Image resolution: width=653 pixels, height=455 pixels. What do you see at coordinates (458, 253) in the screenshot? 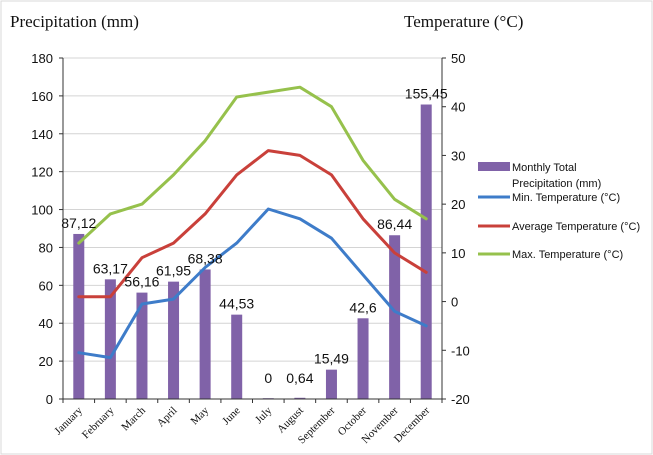
I see `right-tick-label: 10` at bounding box center [458, 253].